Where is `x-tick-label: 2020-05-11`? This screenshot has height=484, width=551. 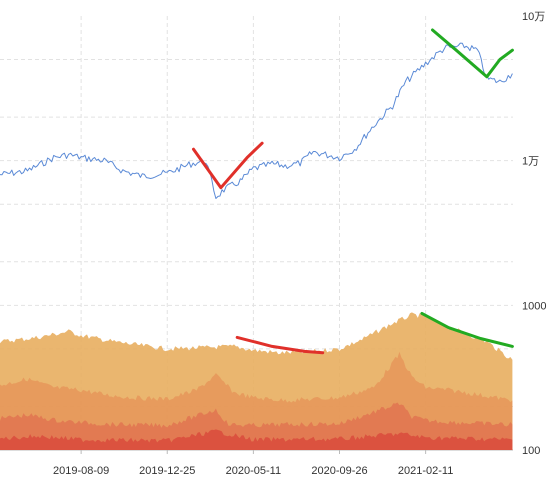 x-tick-label: 2020-05-11 is located at coordinates (253, 471).